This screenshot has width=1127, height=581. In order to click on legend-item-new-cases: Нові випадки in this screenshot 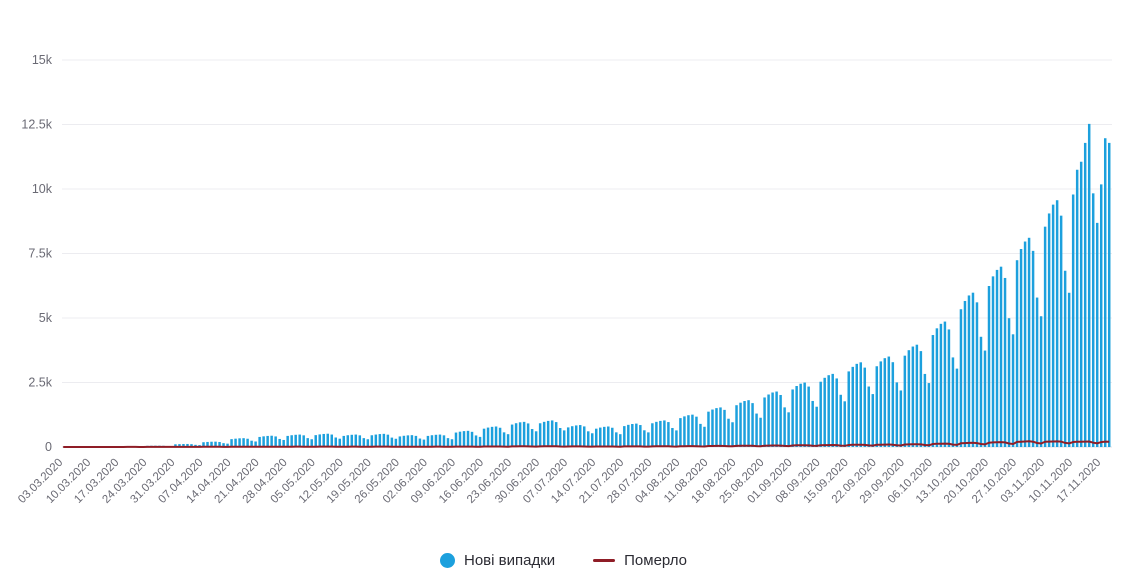, I will do `click(497, 560)`.